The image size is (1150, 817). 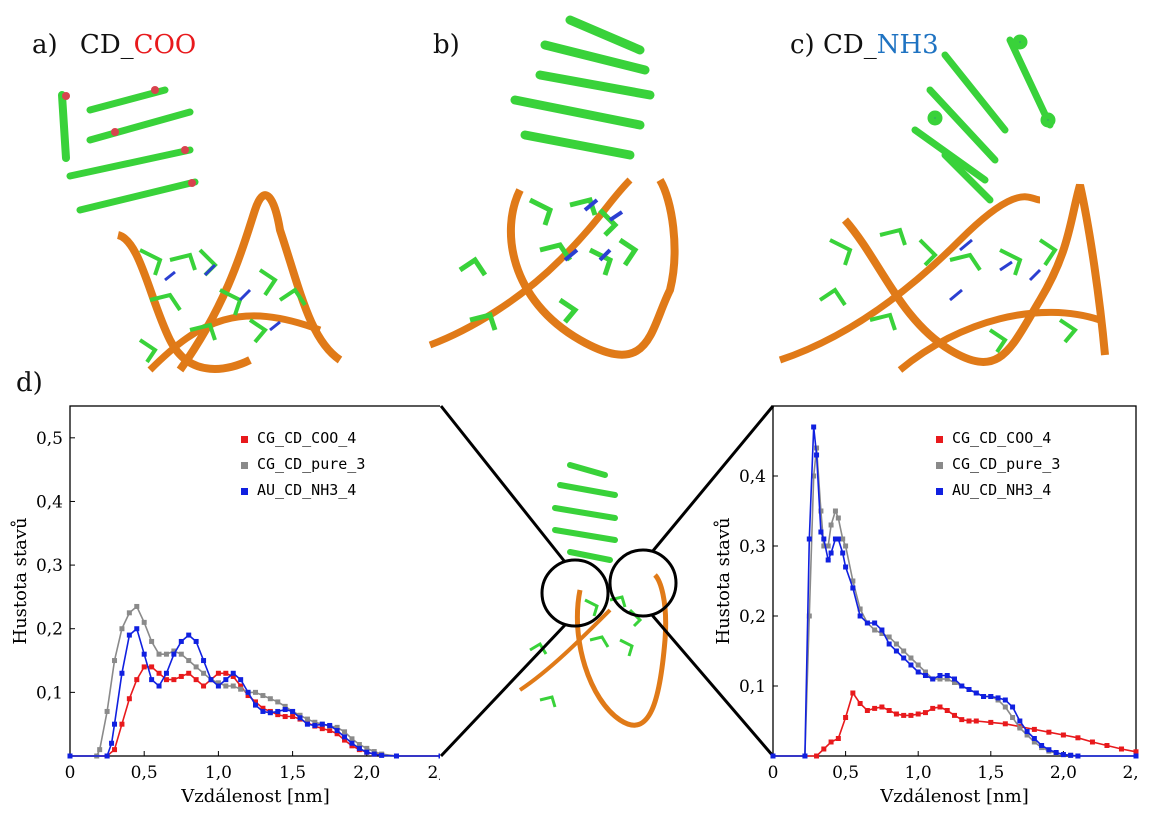 I want to click on panel-a-label: a) CD_COO, so click(x=114, y=45).